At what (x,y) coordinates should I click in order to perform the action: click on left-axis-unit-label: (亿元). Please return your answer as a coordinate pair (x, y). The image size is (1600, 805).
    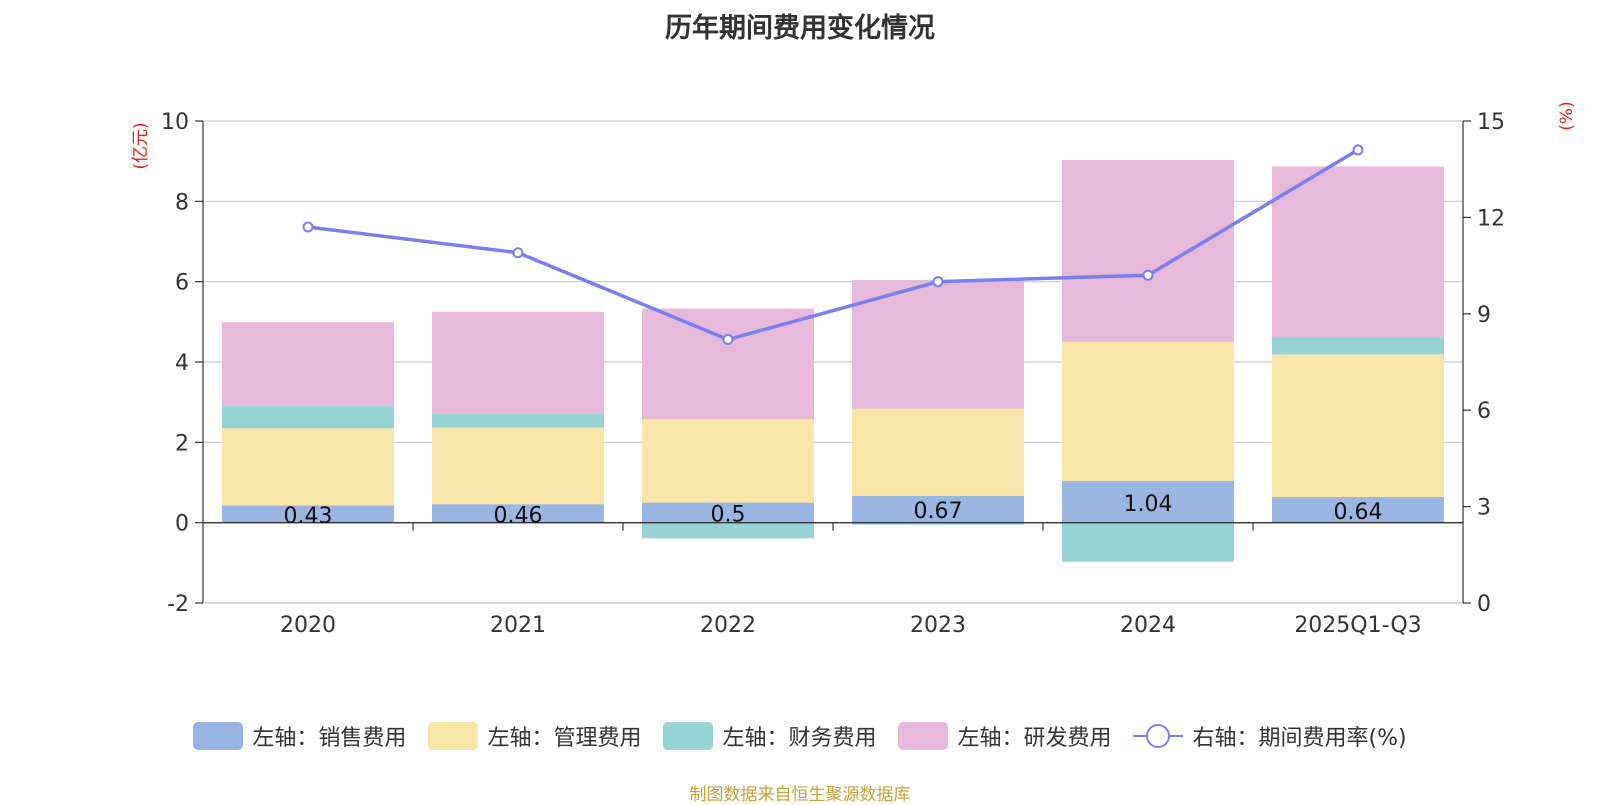
    Looking at the image, I should click on (141, 145).